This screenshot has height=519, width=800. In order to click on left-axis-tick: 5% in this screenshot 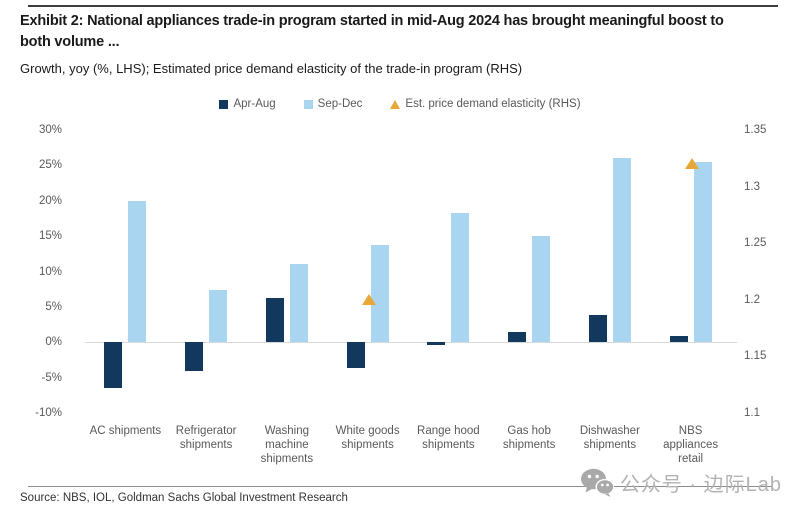, I will do `click(53, 306)`.